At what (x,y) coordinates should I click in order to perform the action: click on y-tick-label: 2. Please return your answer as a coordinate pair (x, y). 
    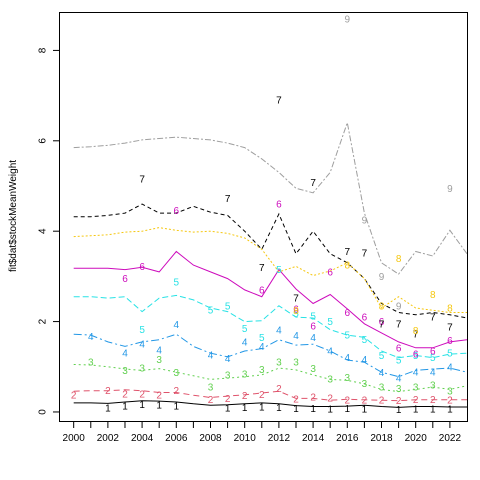
    Looking at the image, I should click on (43, 321).